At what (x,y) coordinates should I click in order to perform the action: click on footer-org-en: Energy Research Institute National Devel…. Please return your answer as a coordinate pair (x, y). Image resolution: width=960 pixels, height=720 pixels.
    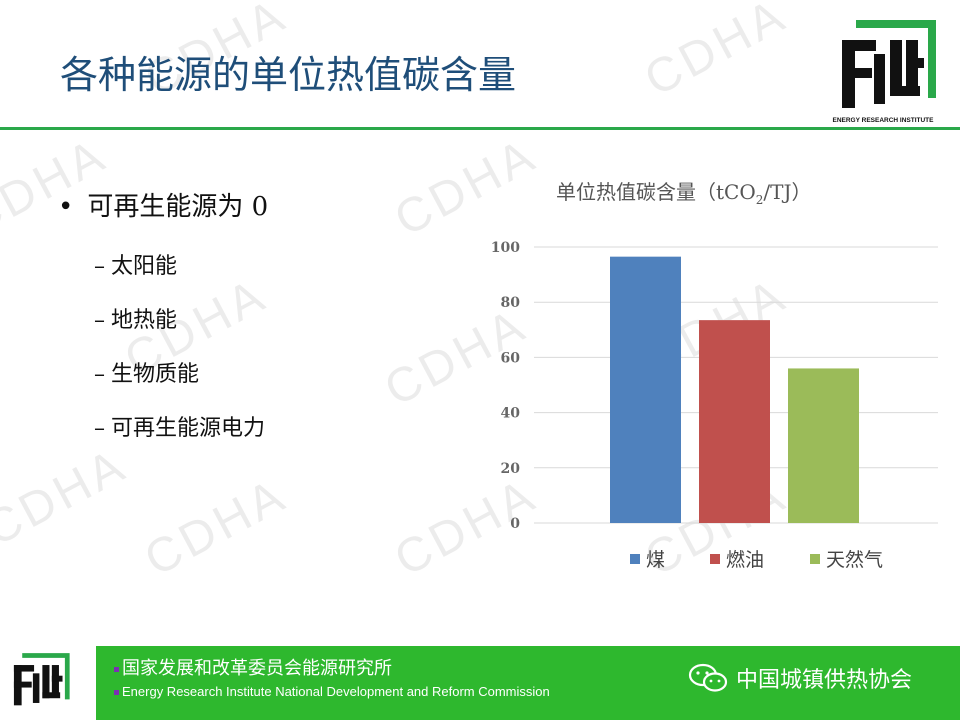
    Looking at the image, I should click on (332, 691).